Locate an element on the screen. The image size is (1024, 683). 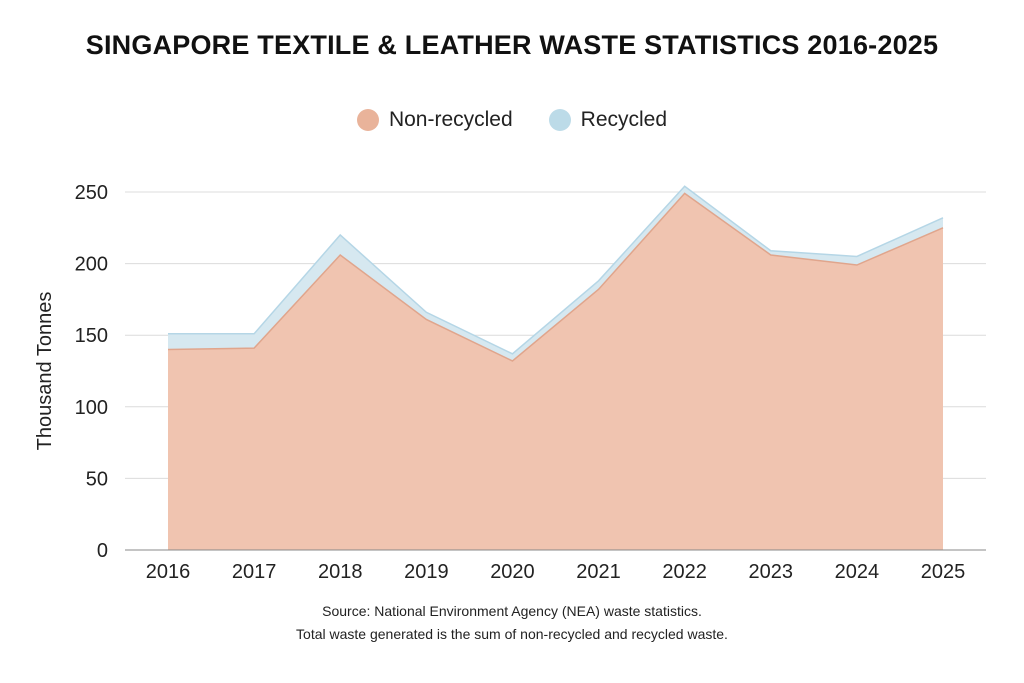
legend-item-non-recycled: Non-recycled is located at coordinates (434, 120).